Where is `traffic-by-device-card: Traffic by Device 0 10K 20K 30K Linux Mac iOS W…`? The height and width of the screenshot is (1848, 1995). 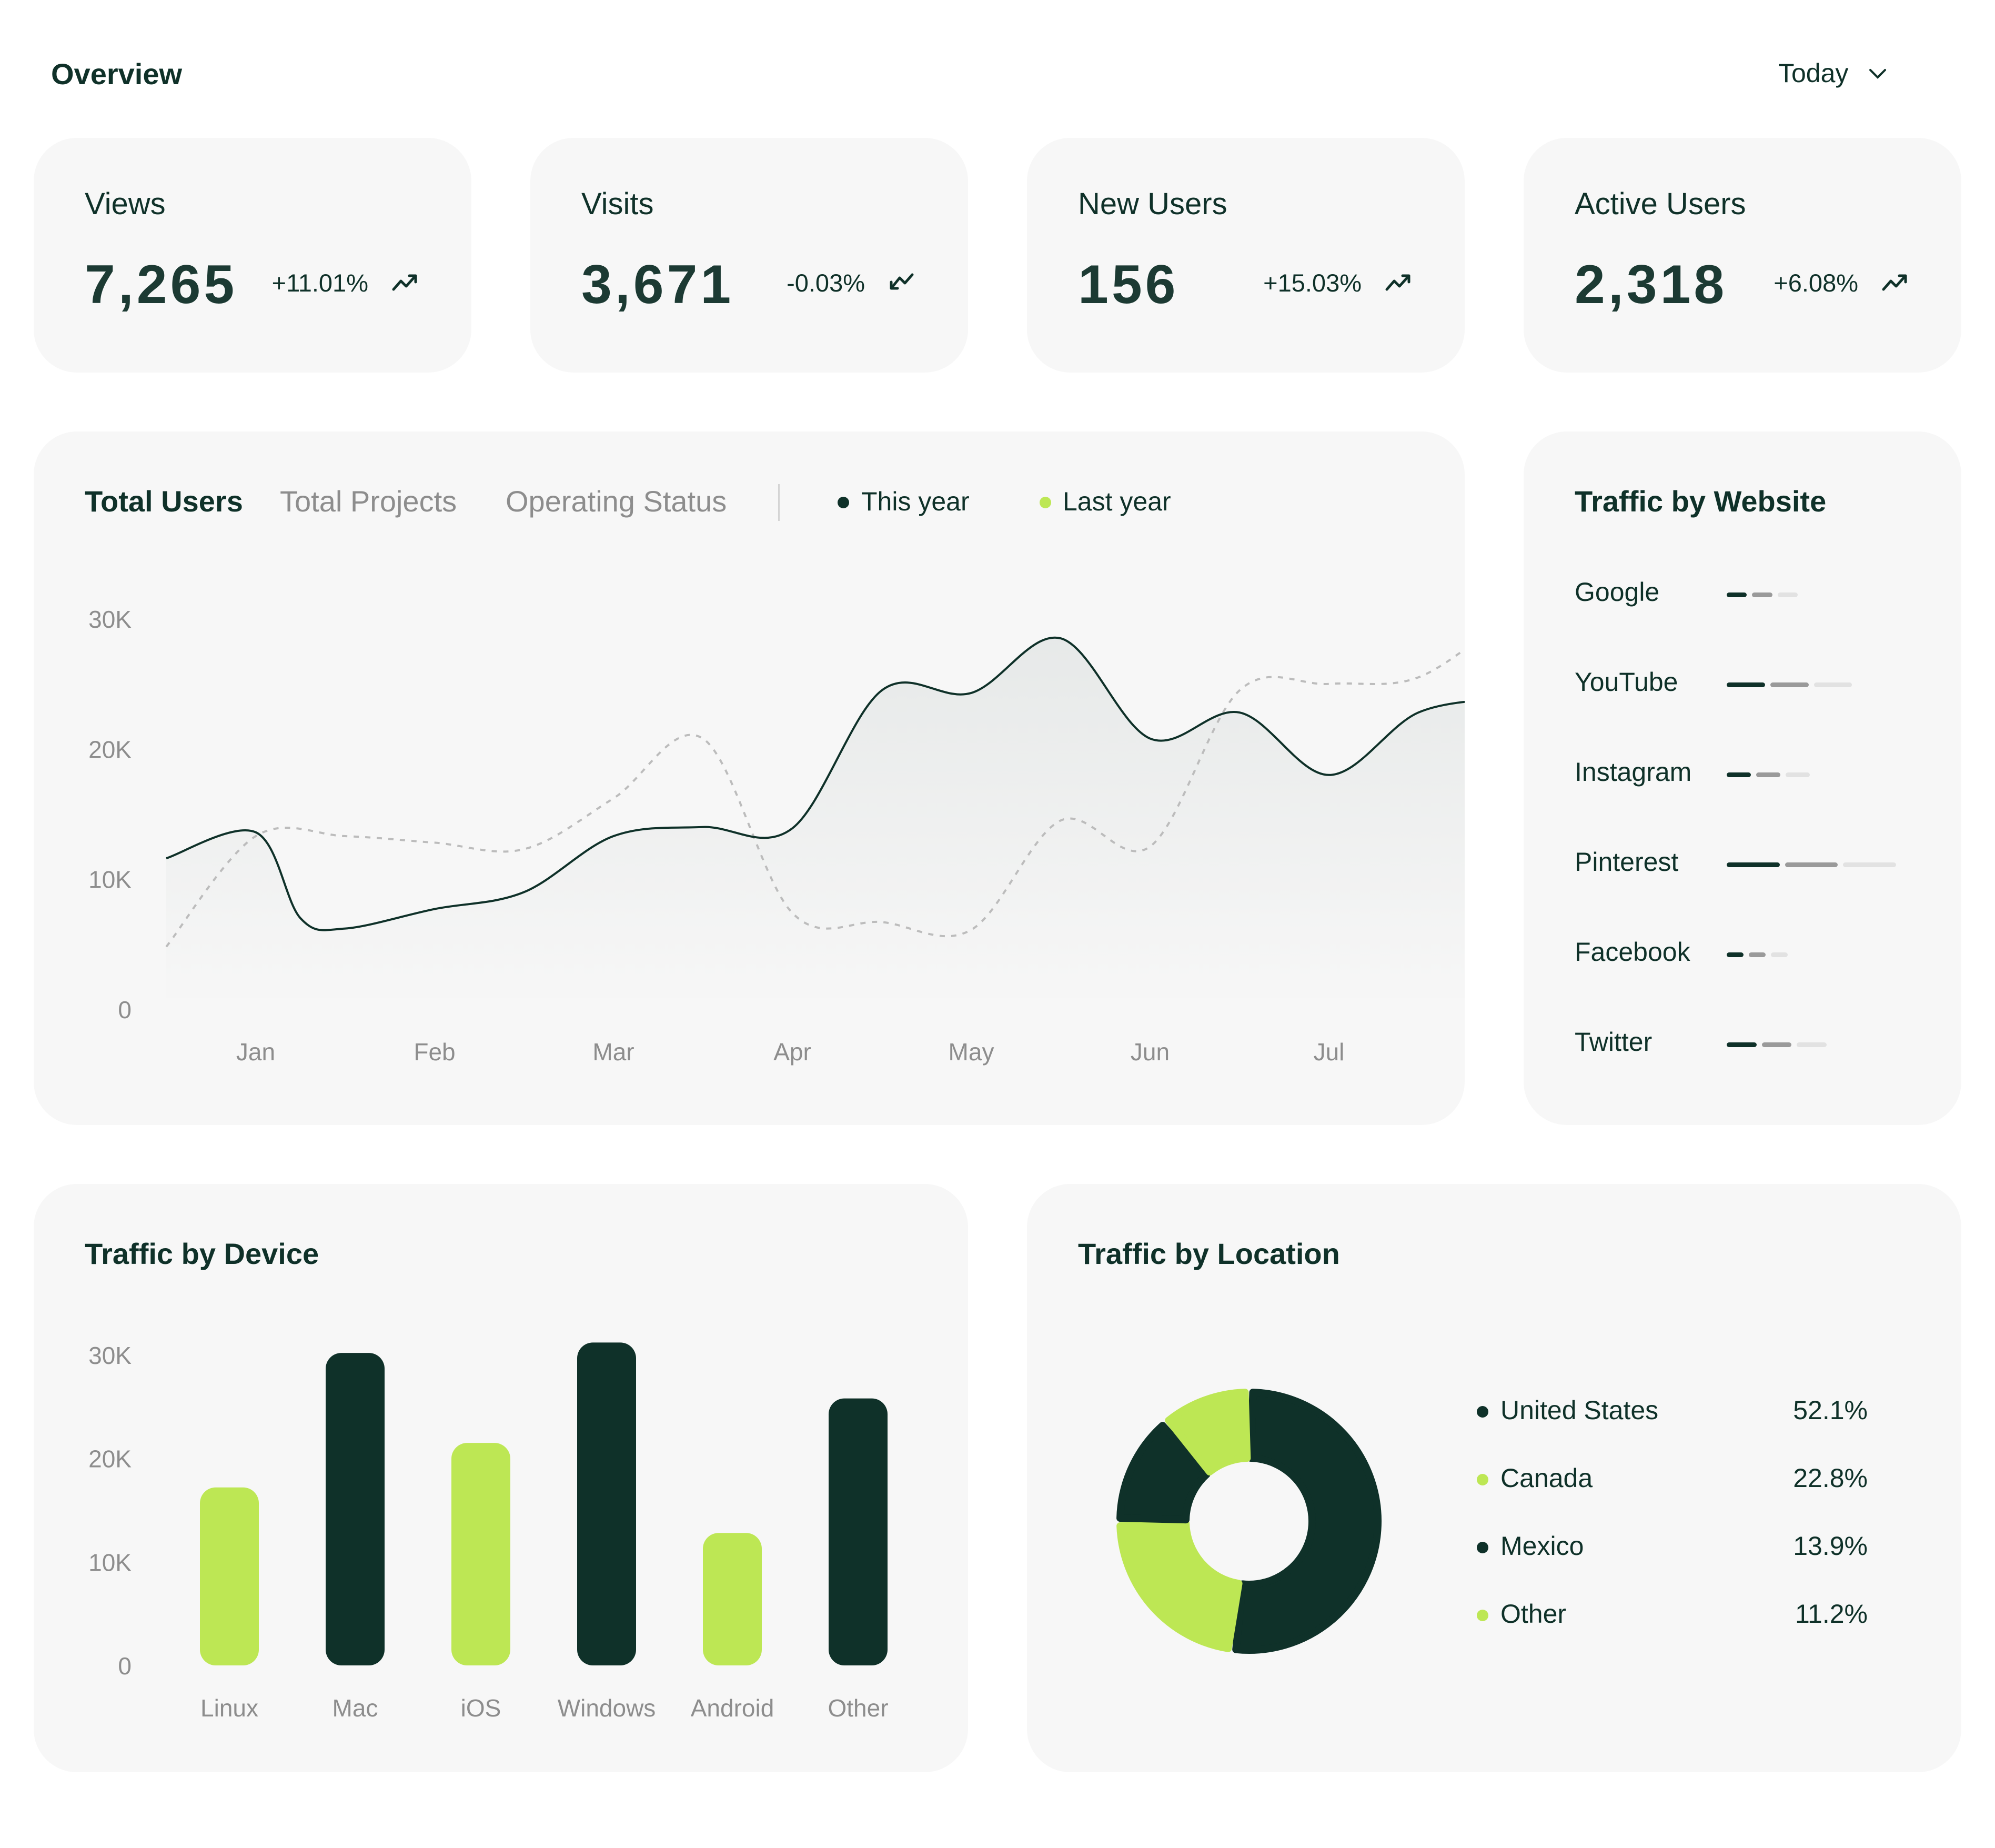
traffic-by-device-card: Traffic by Device 0 10K 20K 30K Linux Mac iOS W… is located at coordinates (501, 1478).